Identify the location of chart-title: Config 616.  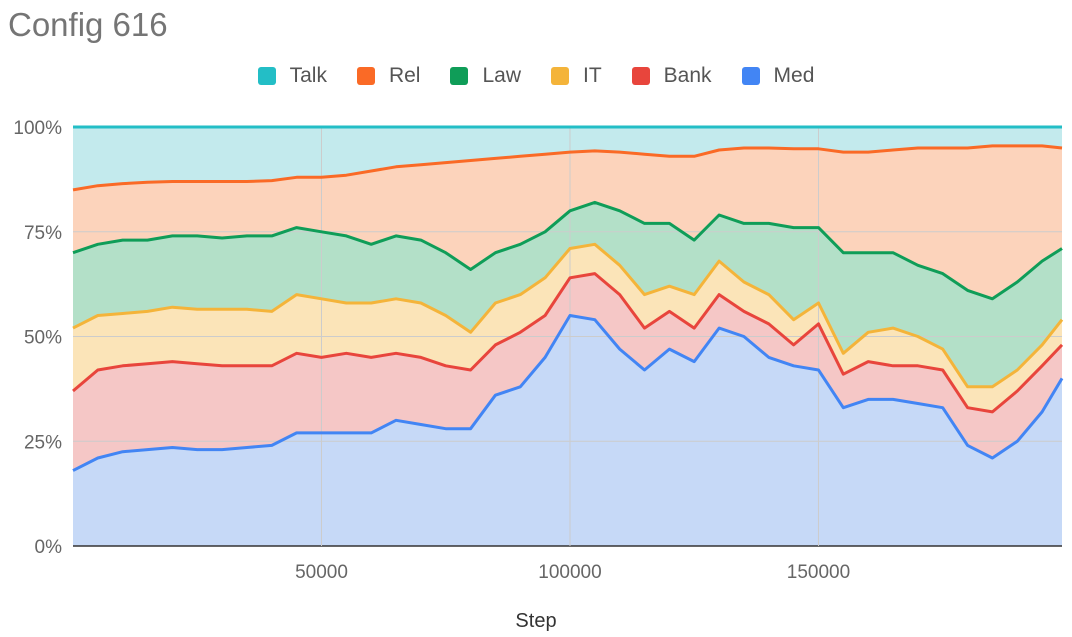
(88, 24).